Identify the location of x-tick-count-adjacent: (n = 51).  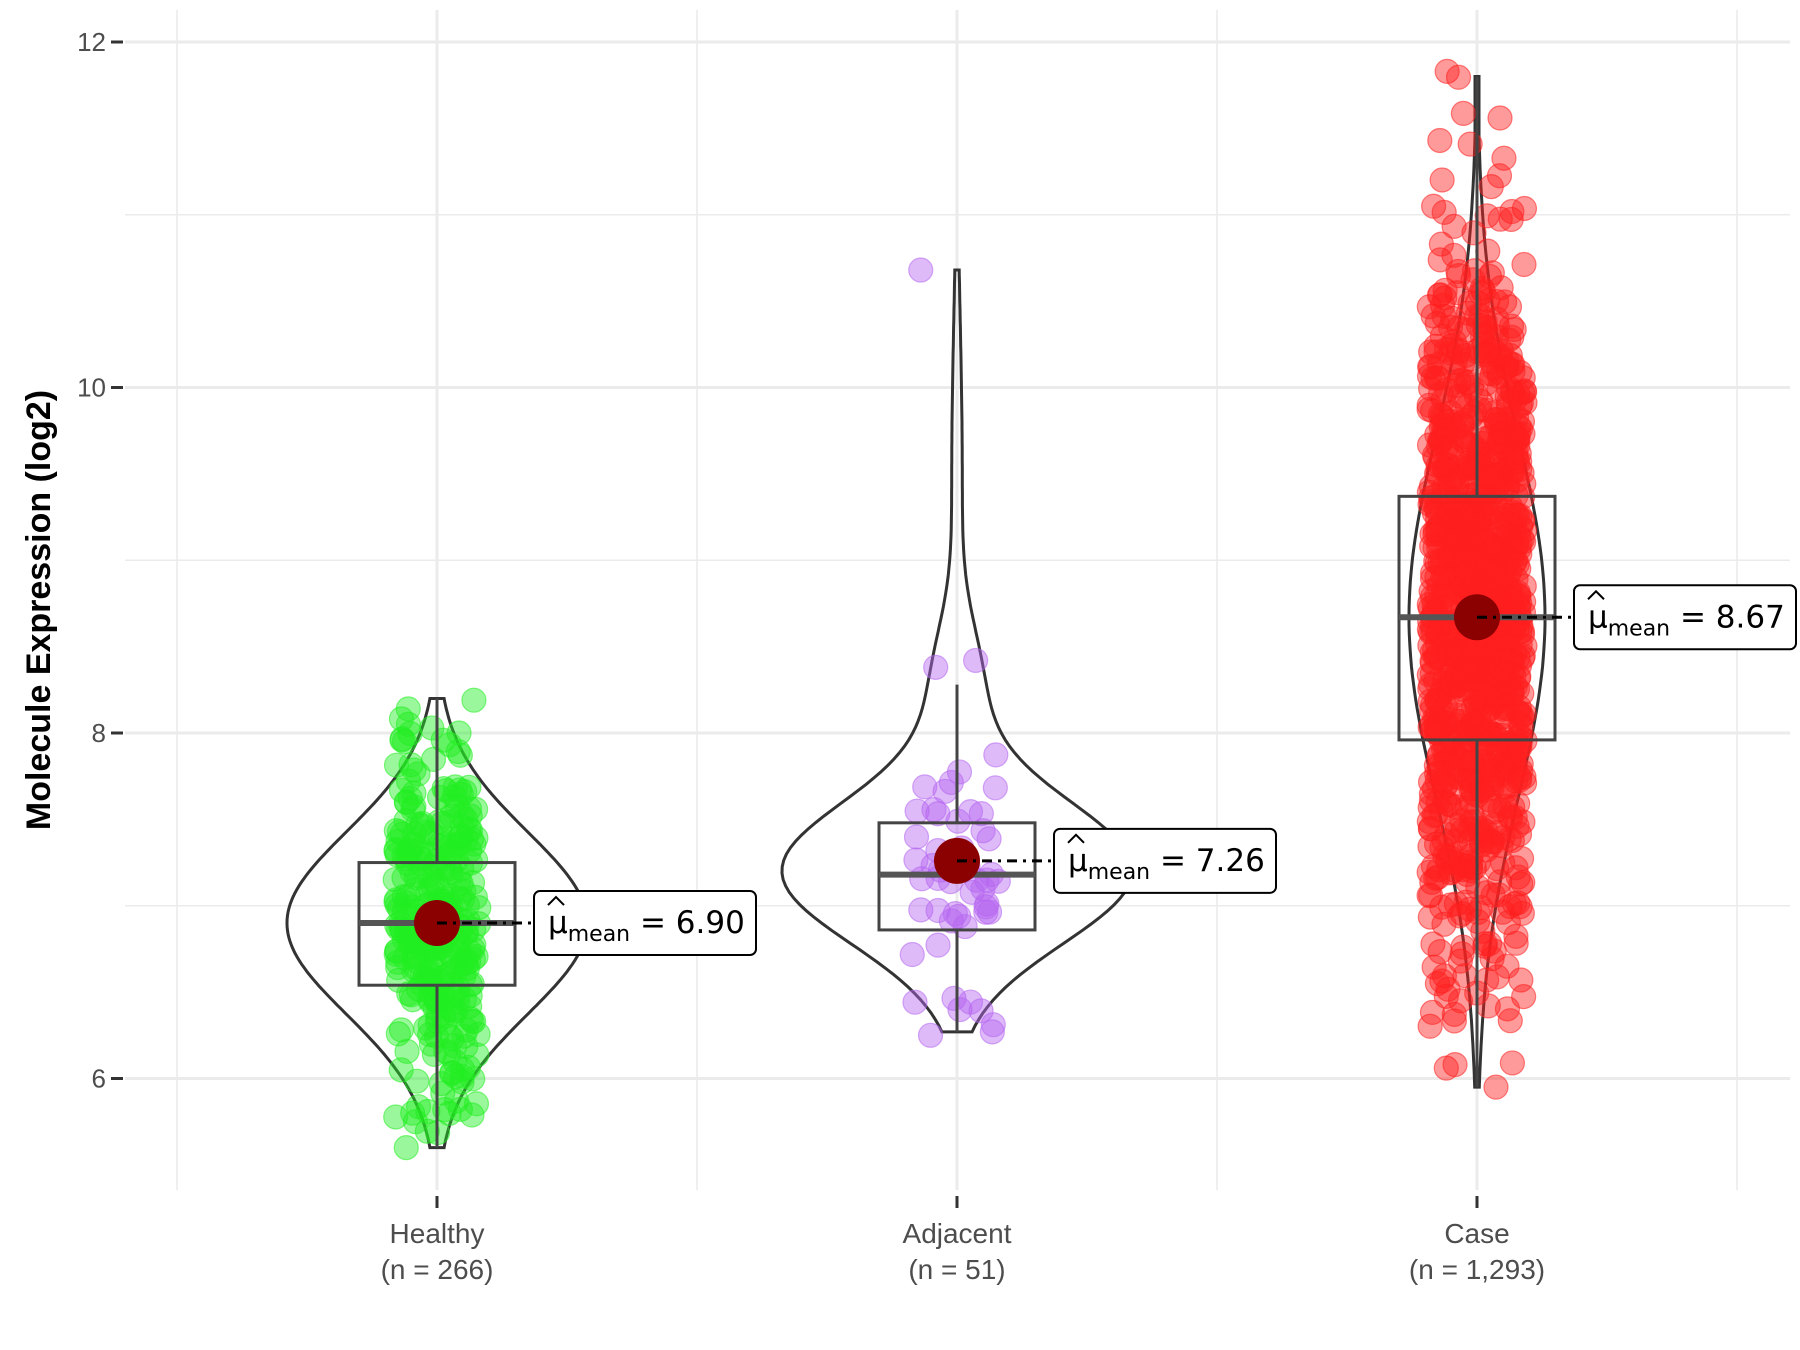
(956, 1269).